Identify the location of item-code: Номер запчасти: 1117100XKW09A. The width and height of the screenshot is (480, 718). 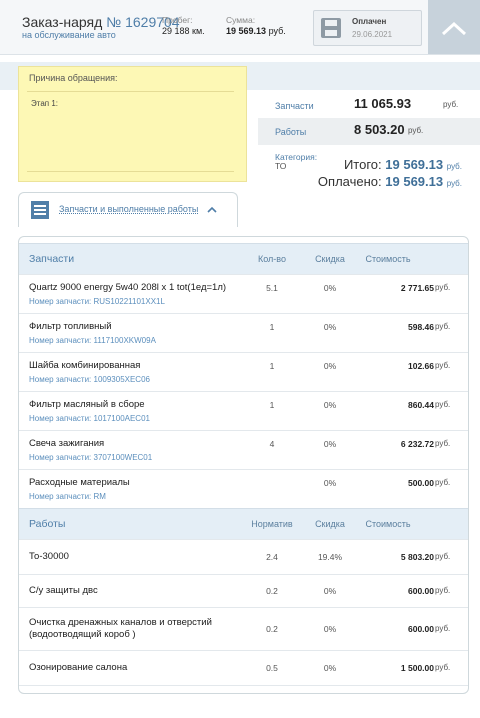
(92, 340).